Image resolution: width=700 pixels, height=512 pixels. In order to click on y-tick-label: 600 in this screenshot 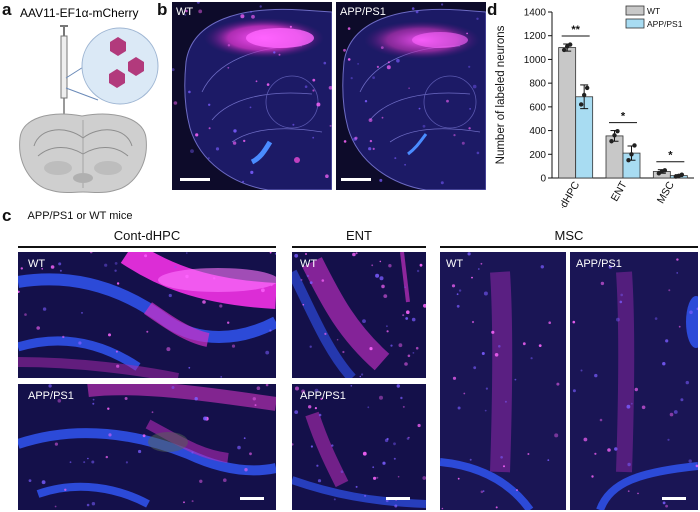, I will do `click(537, 107)`.